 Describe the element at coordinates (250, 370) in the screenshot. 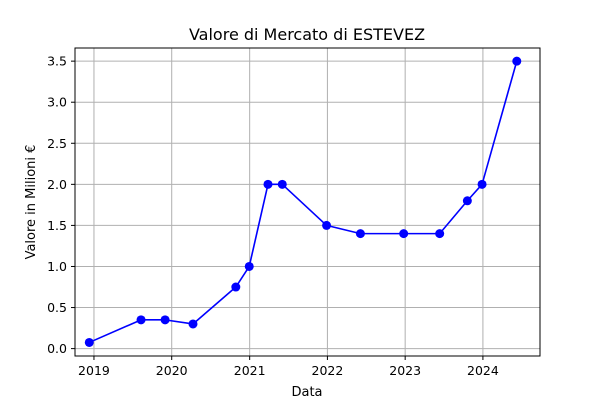

I see `x-tick-label: 2021` at that location.